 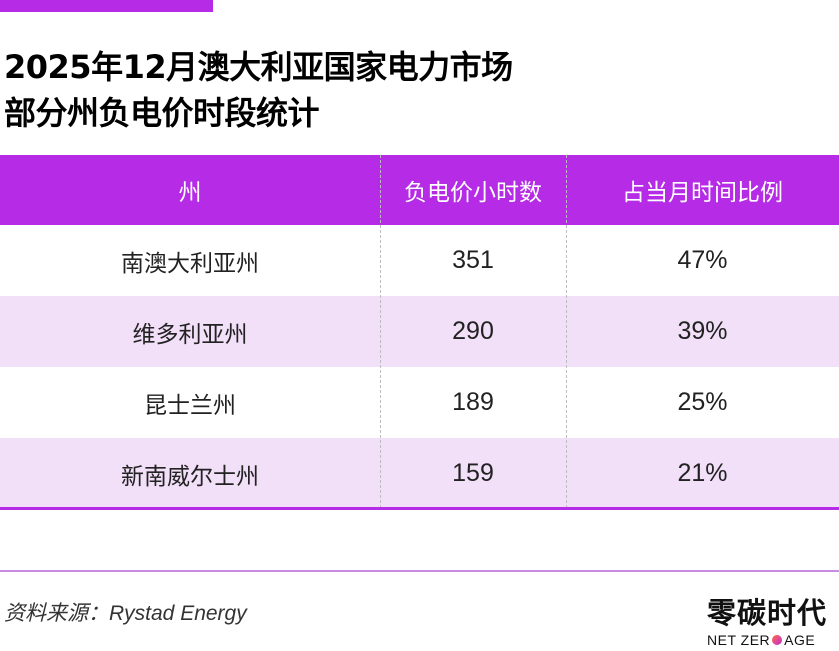 I want to click on table-header-row: 州 负电价小时数 占当月时间比例, so click(x=419, y=190).